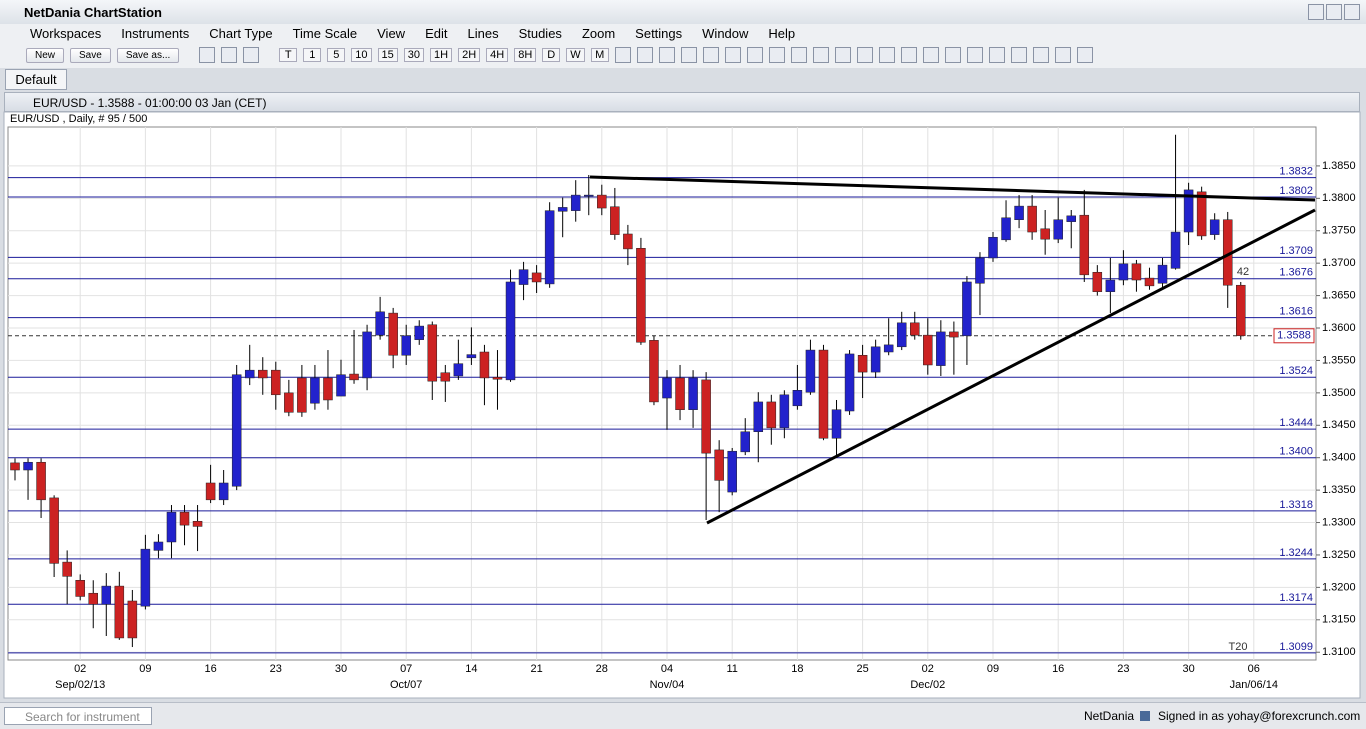 The width and height of the screenshot is (1366, 729). What do you see at coordinates (312, 55) in the screenshot?
I see `period-button: 1` at bounding box center [312, 55].